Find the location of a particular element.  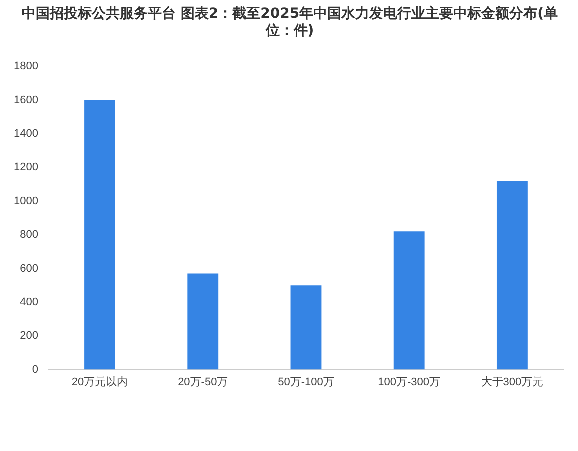

y-tick-label: 0 is located at coordinates (35, 370).